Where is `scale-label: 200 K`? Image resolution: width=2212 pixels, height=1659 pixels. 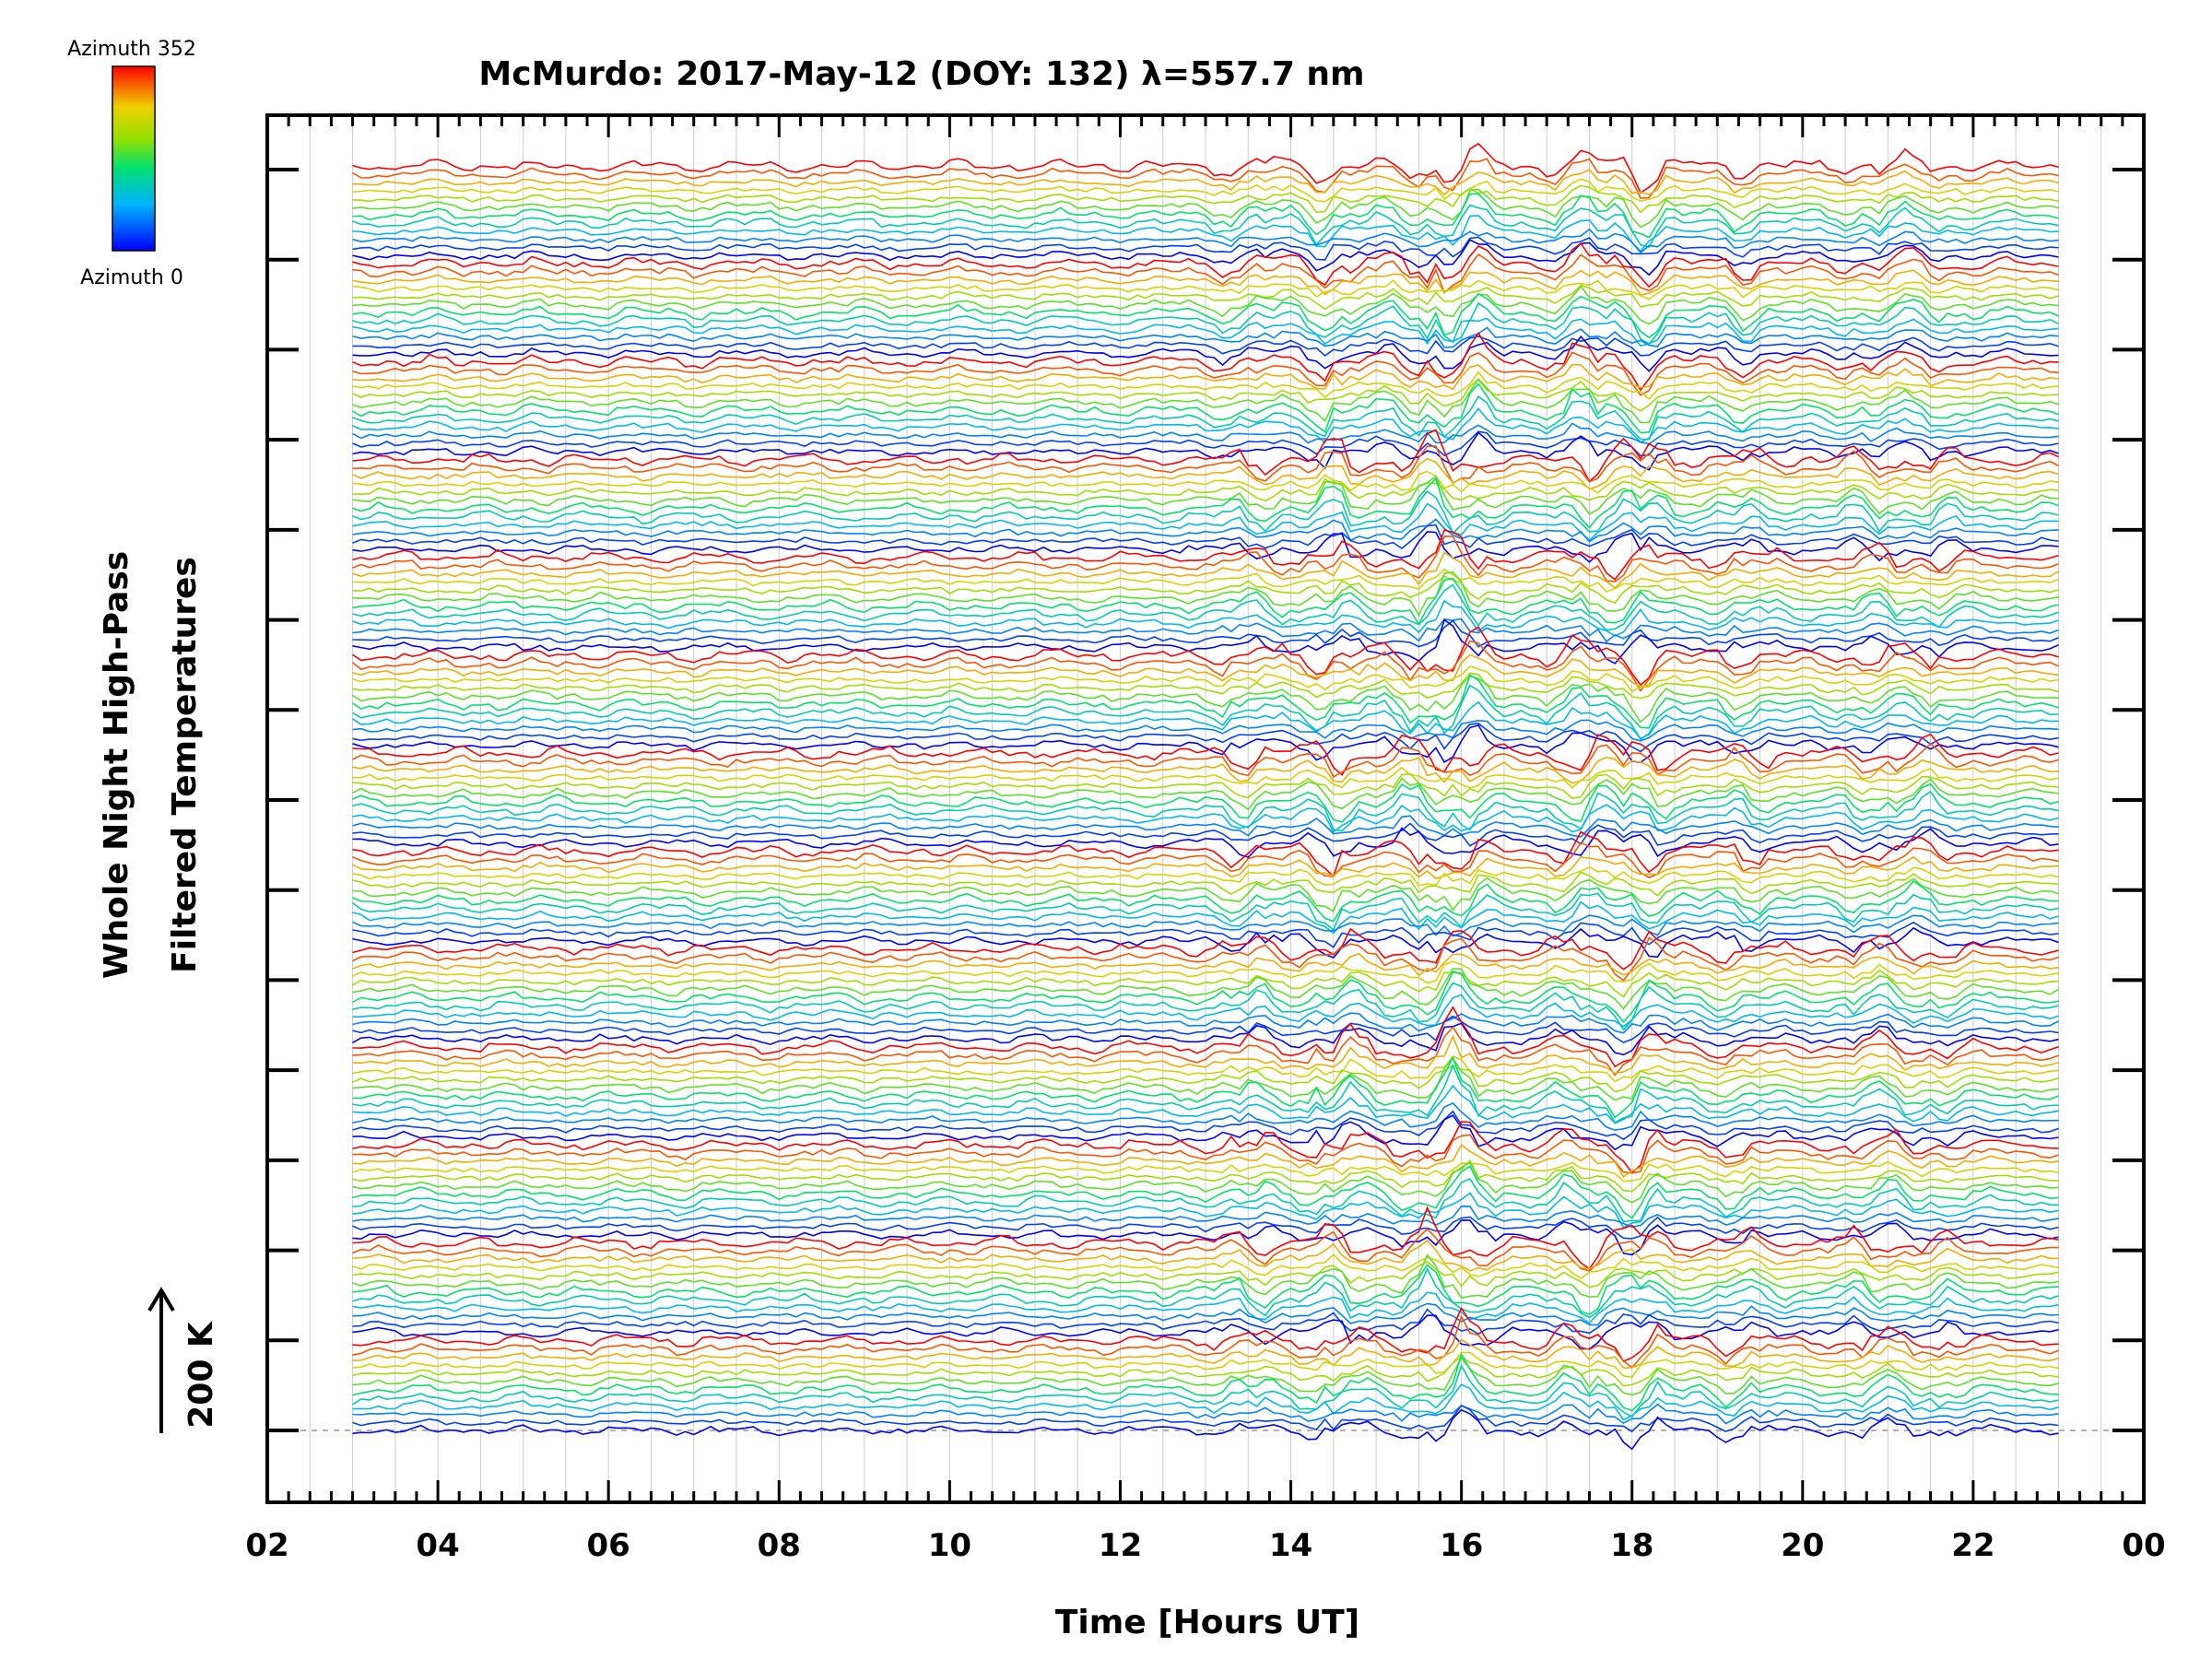
scale-label: 200 K is located at coordinates (201, 1375).